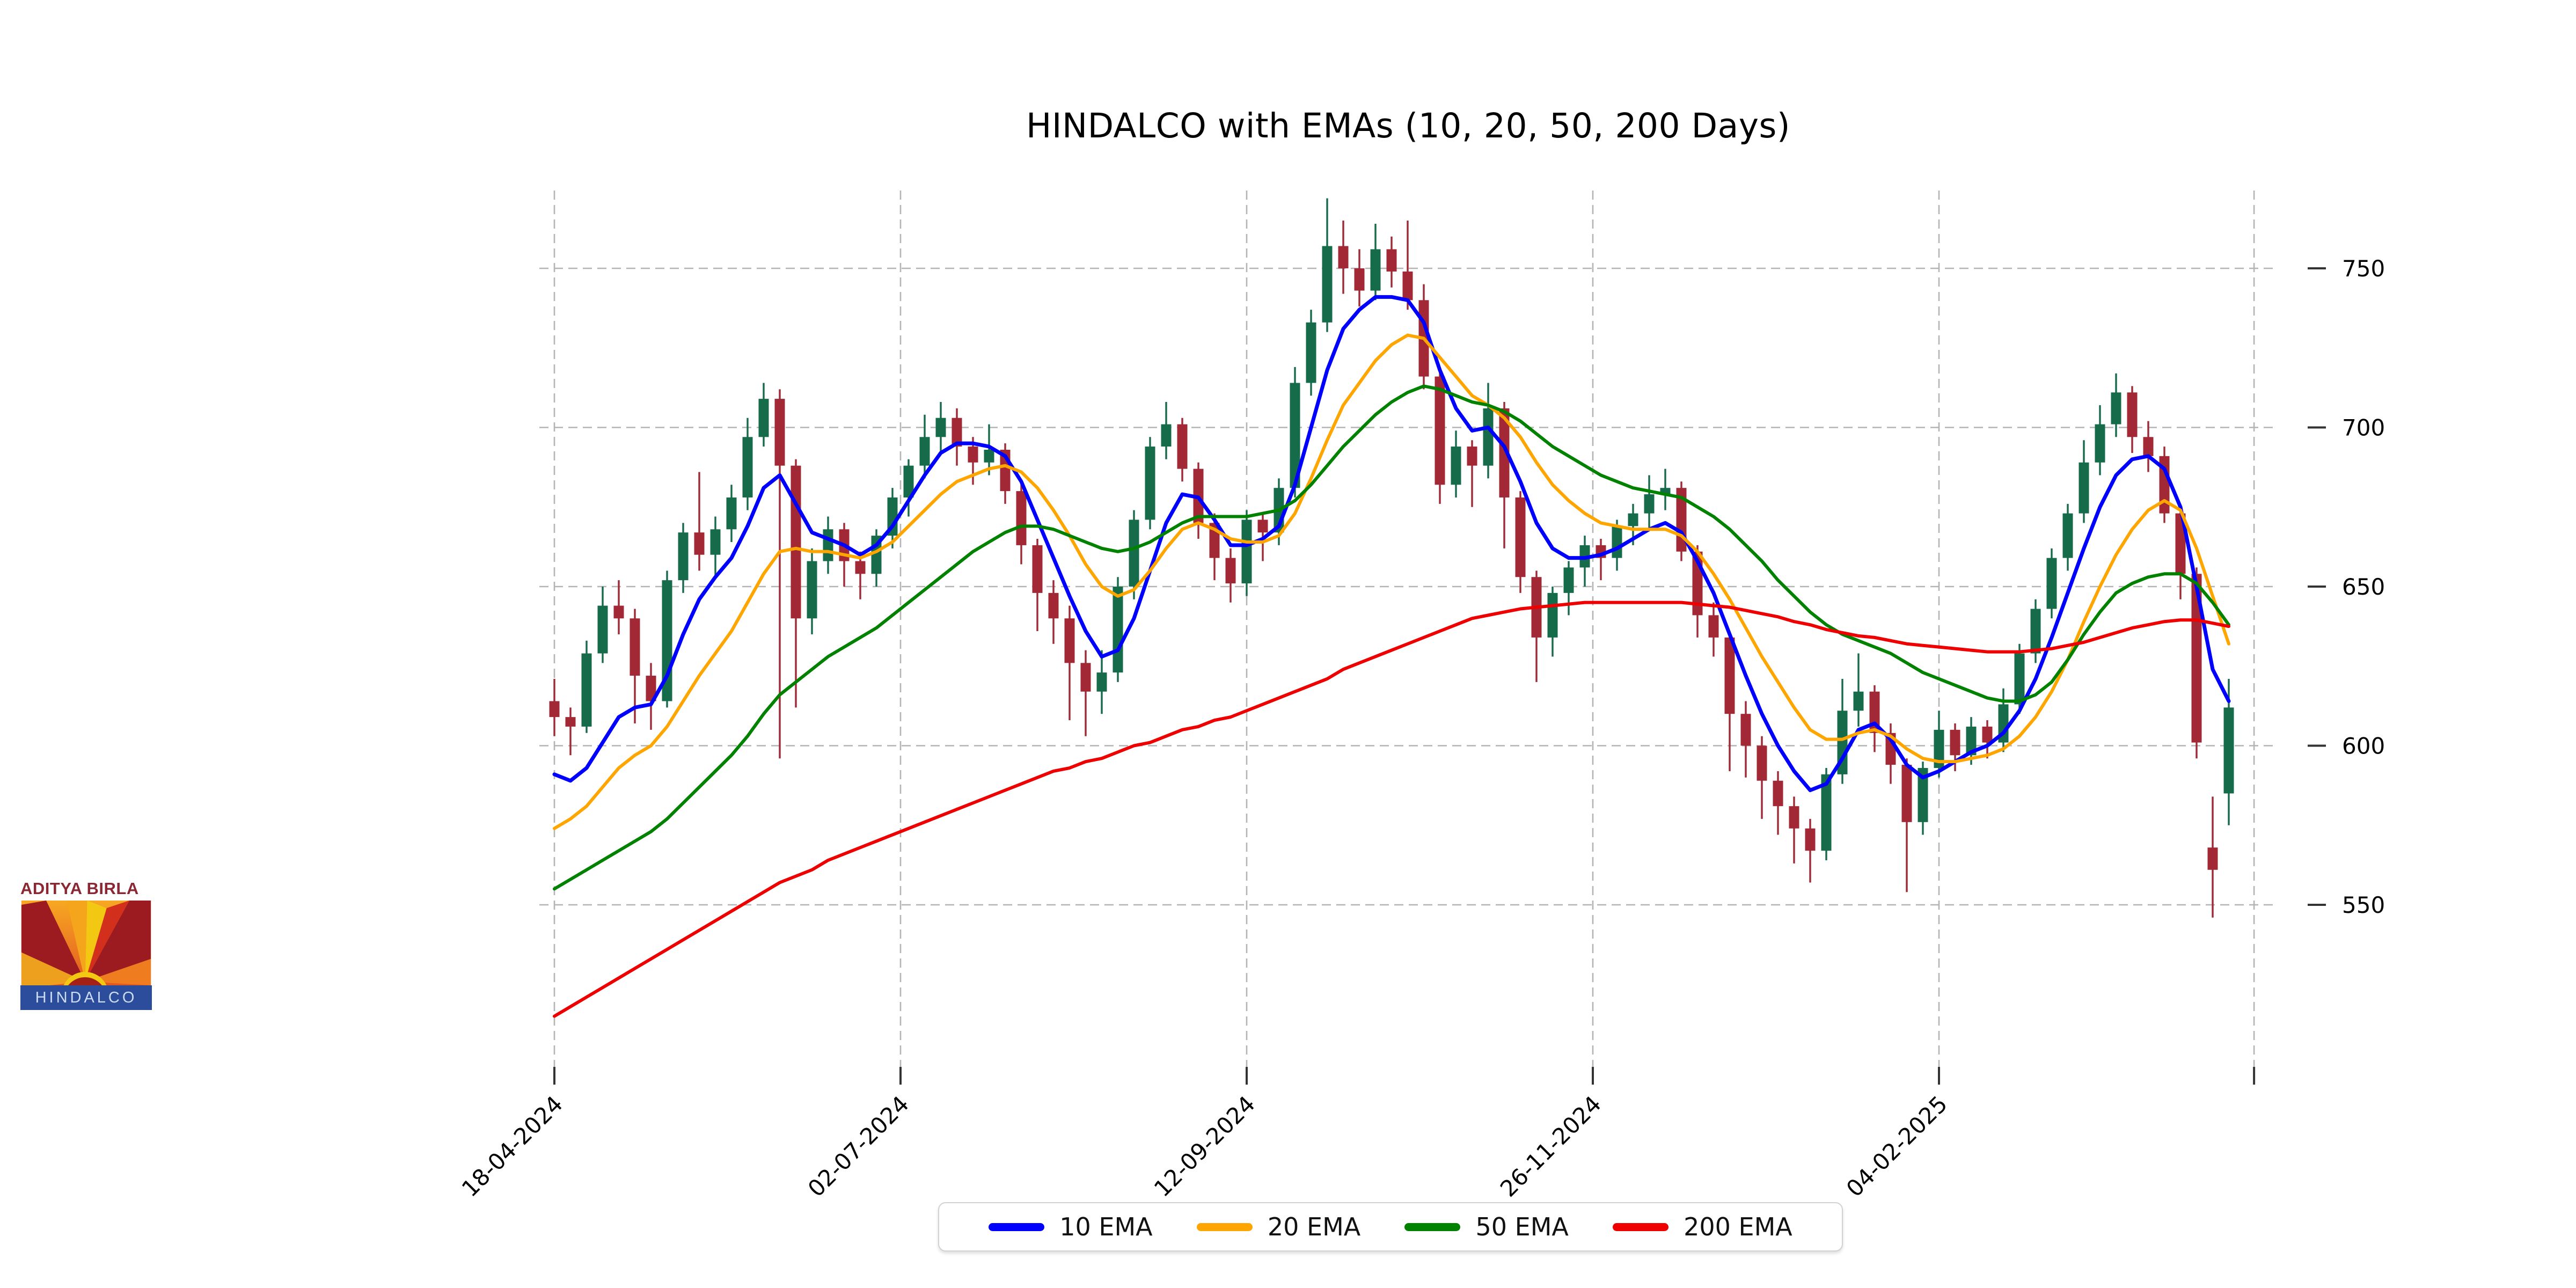  What do you see at coordinates (1896, 1146) in the screenshot?
I see `x-tick-label: 04-02-2025` at bounding box center [1896, 1146].